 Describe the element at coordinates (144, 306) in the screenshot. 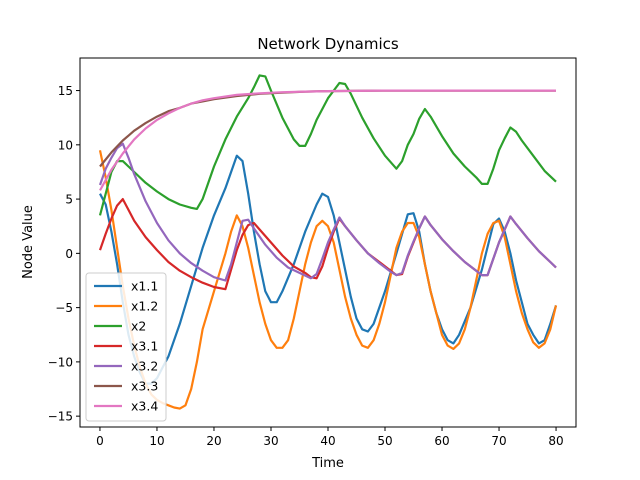

I see `legend-label: x1.2` at that location.